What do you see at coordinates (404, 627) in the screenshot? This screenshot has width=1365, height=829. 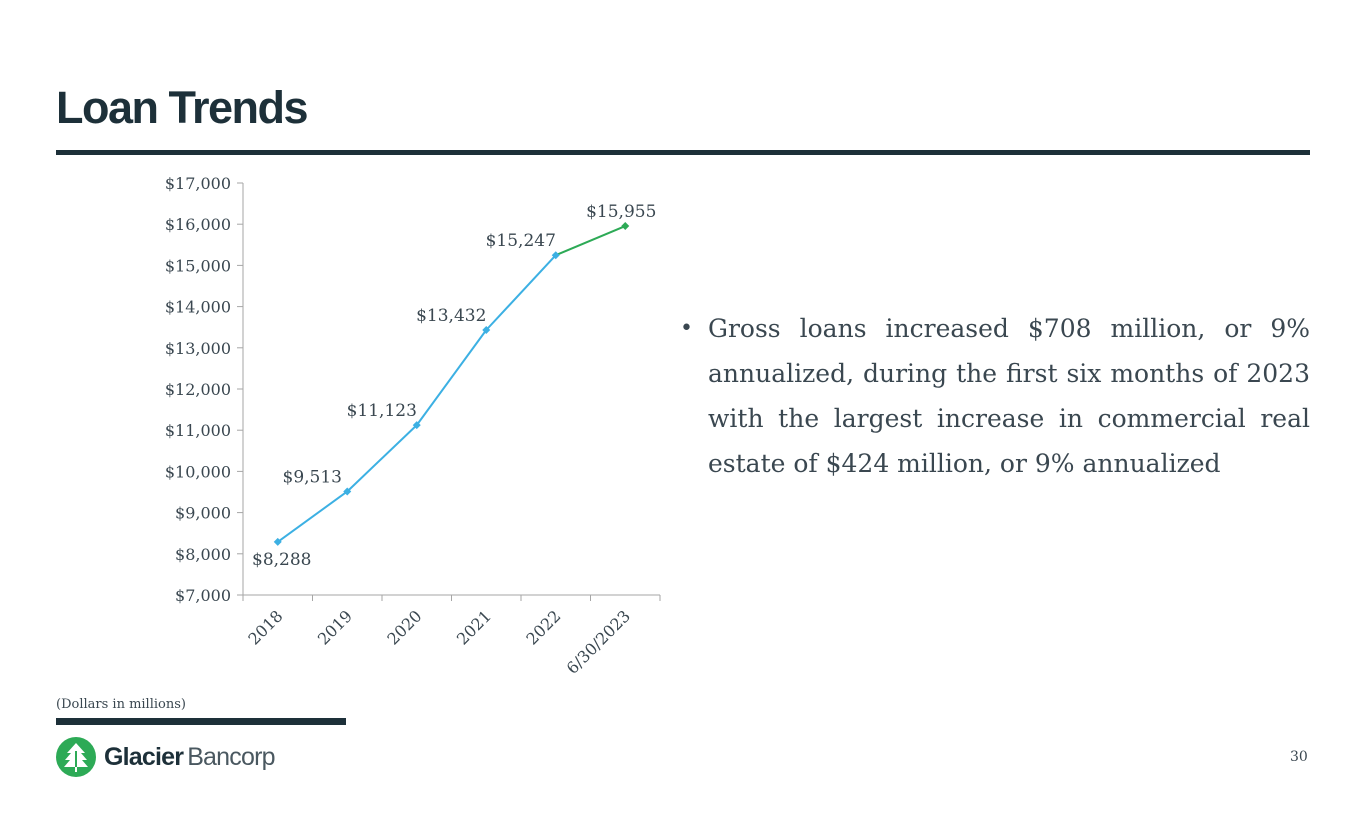 I see `x-tick-label: 2020` at bounding box center [404, 627].